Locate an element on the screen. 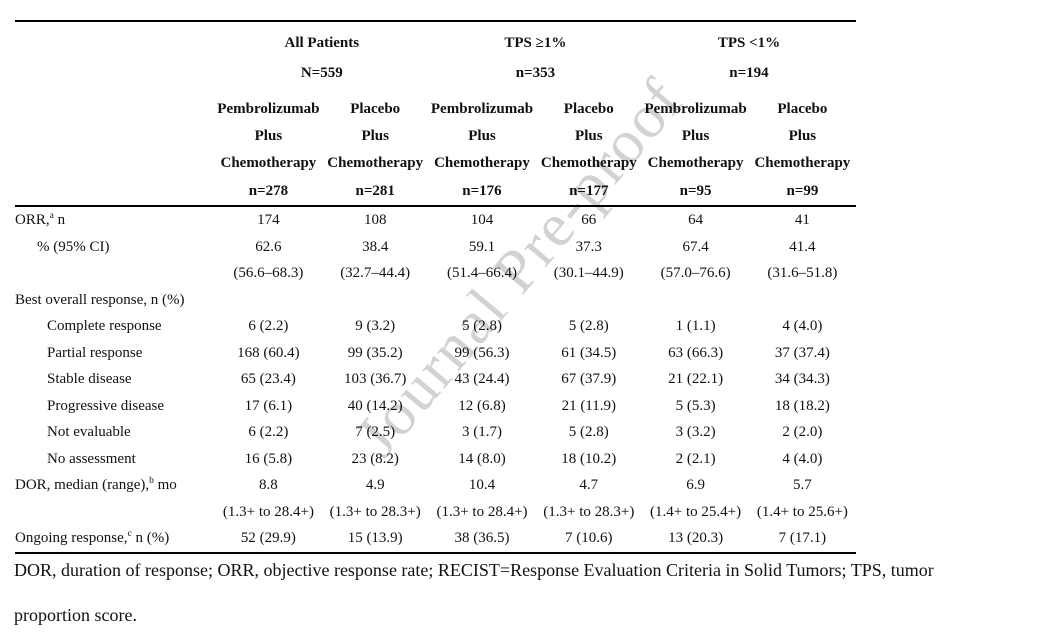  row-label: Not evaluable is located at coordinates (115, 432).